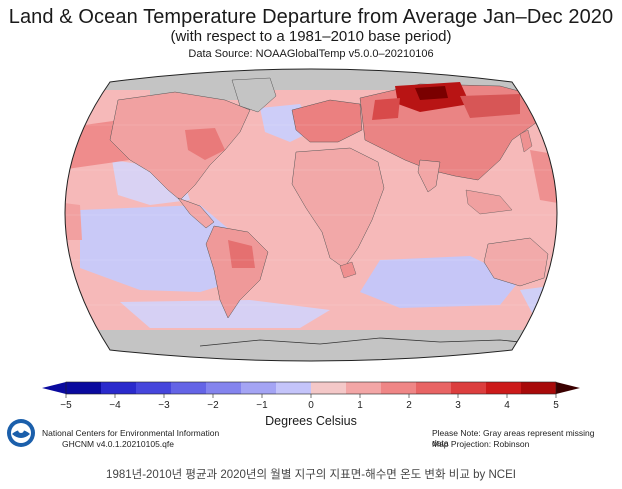 Image resolution: width=622 pixels, height=489 pixels. Describe the element at coordinates (311, 405) in the screenshot. I see `legend-tick-label: 0` at that location.